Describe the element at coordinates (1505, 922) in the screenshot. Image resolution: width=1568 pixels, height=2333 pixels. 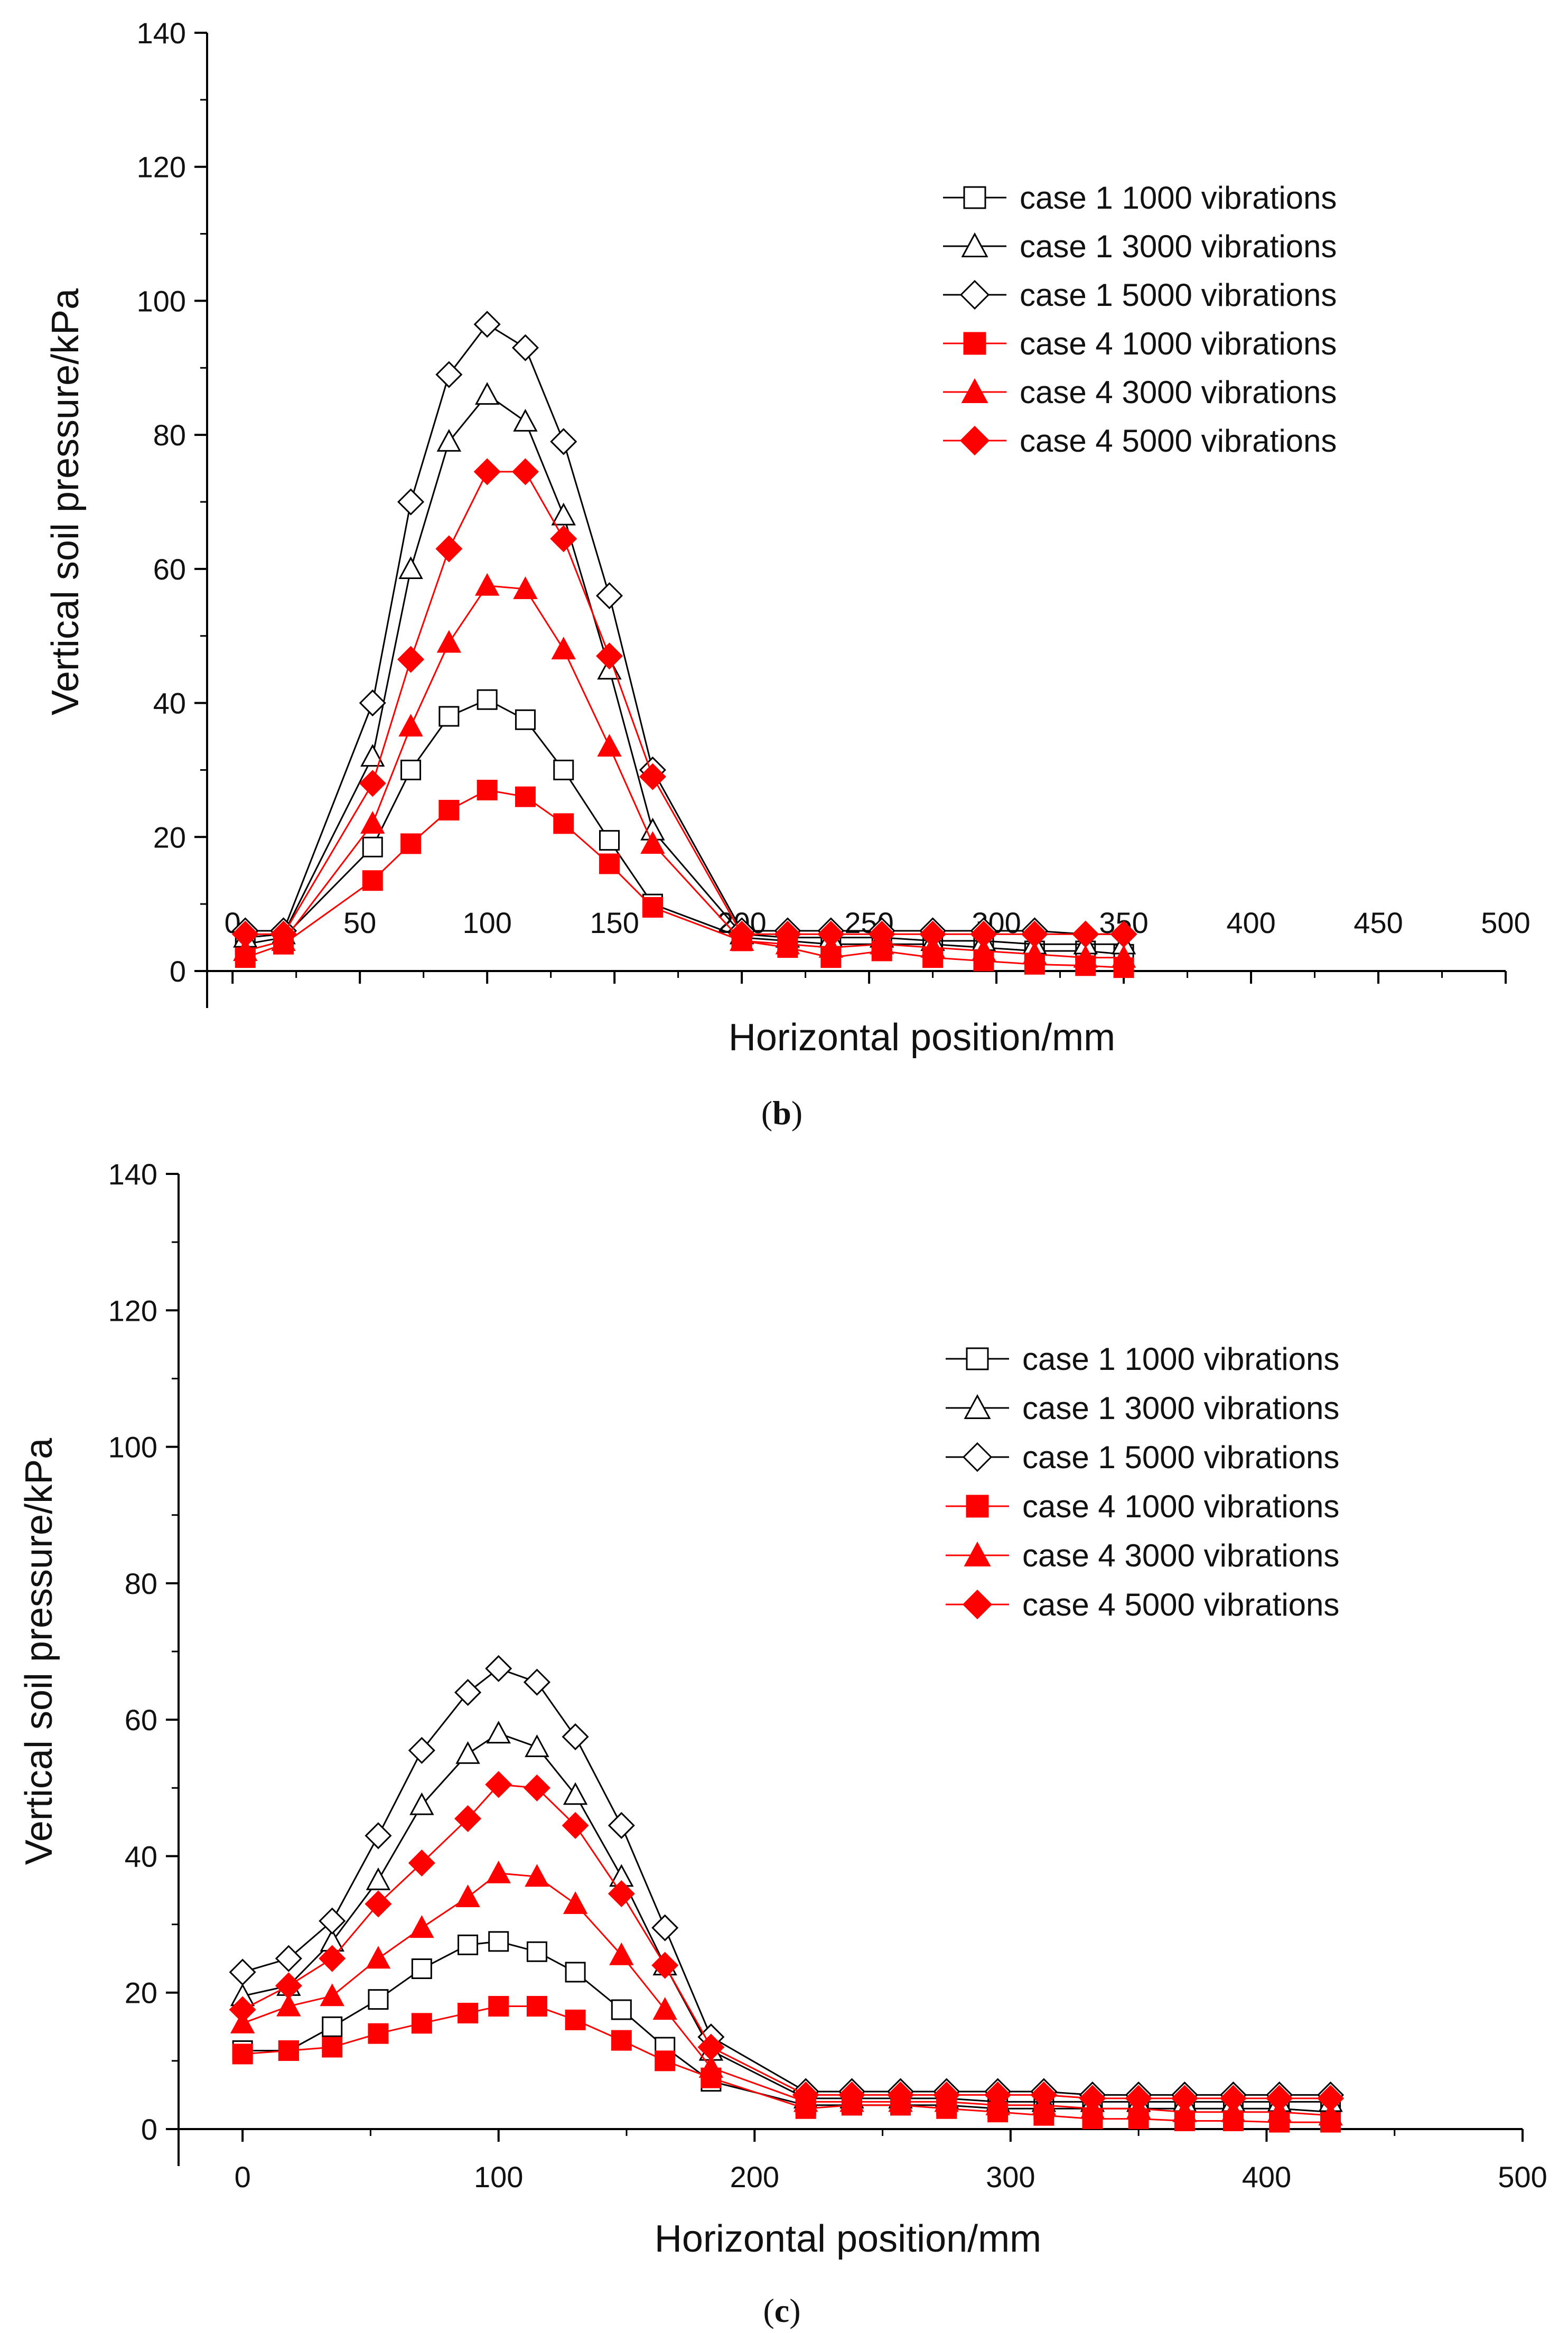
I see `x-tick-label: 500` at that location.